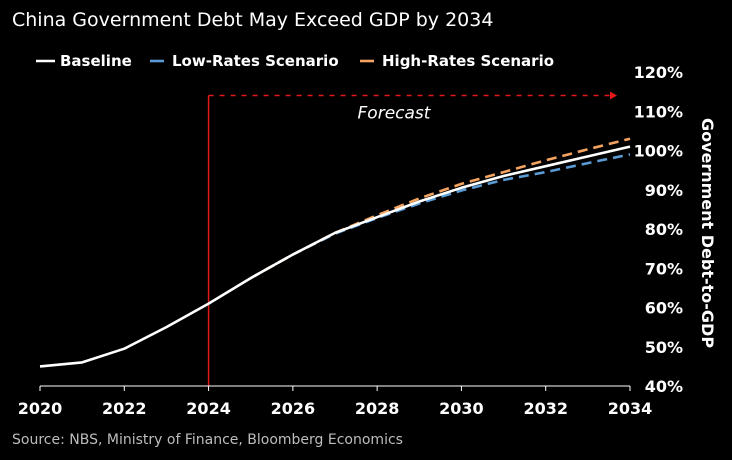  I want to click on x-tick-label: 2020, so click(40, 408).